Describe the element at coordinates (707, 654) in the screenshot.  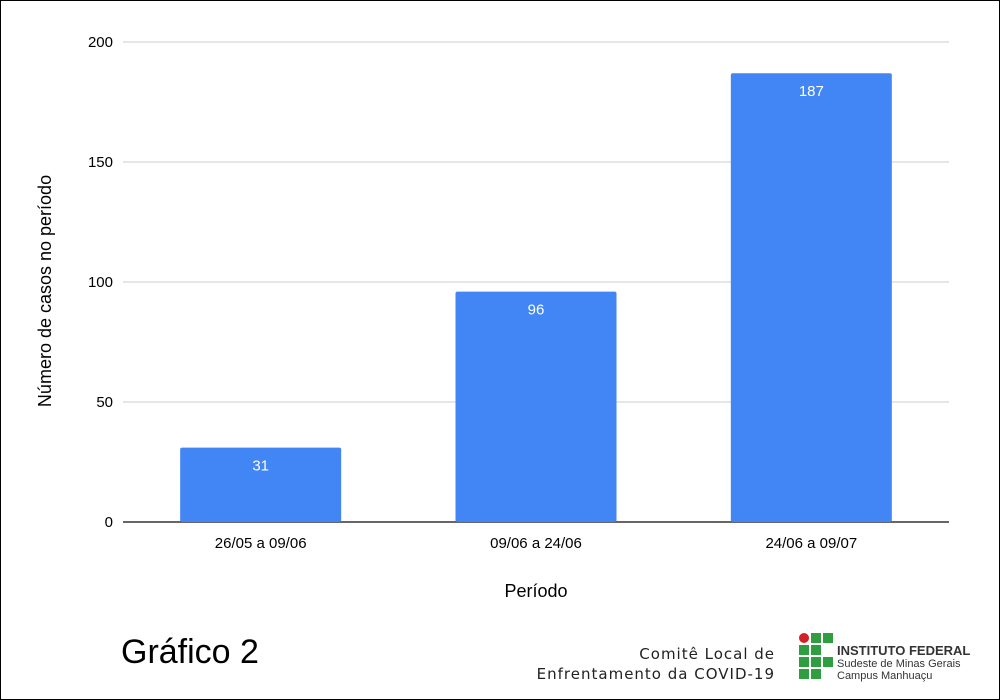
I see `committee-line-1: Comitê Local de` at that location.